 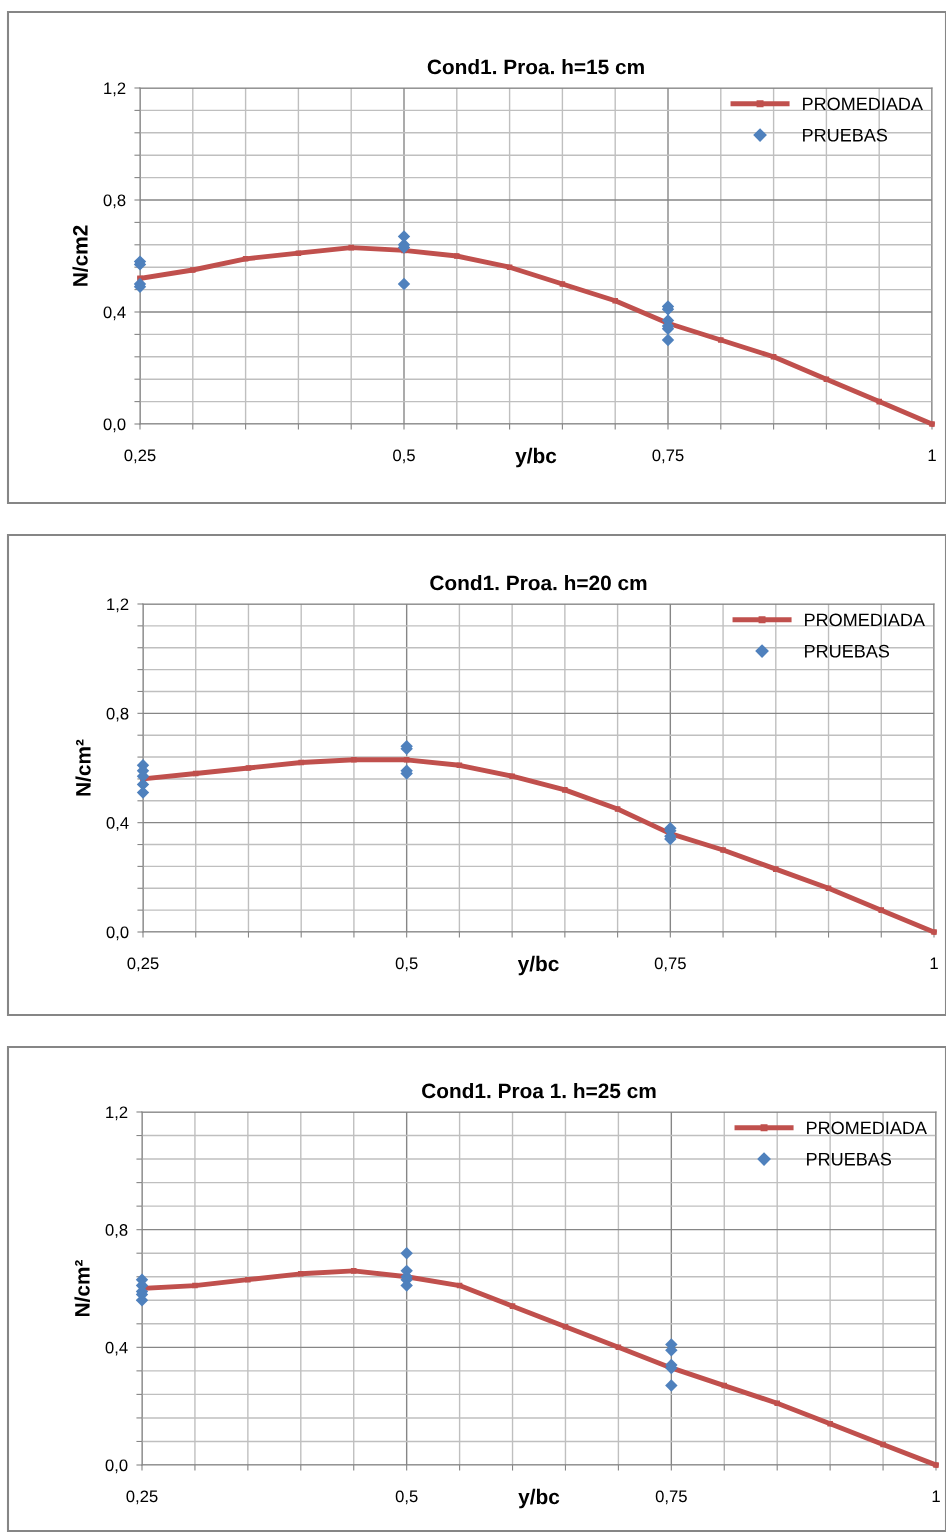 What do you see at coordinates (80, 255) in the screenshot?
I see `y-axis-title: N/cm2` at bounding box center [80, 255].